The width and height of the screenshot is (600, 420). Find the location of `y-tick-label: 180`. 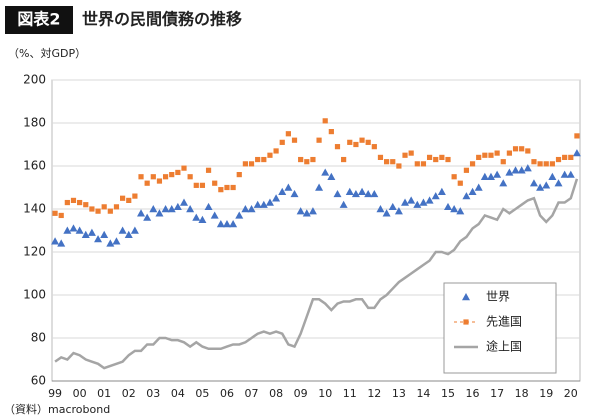

y-tick-label: 180 is located at coordinates (34, 123).